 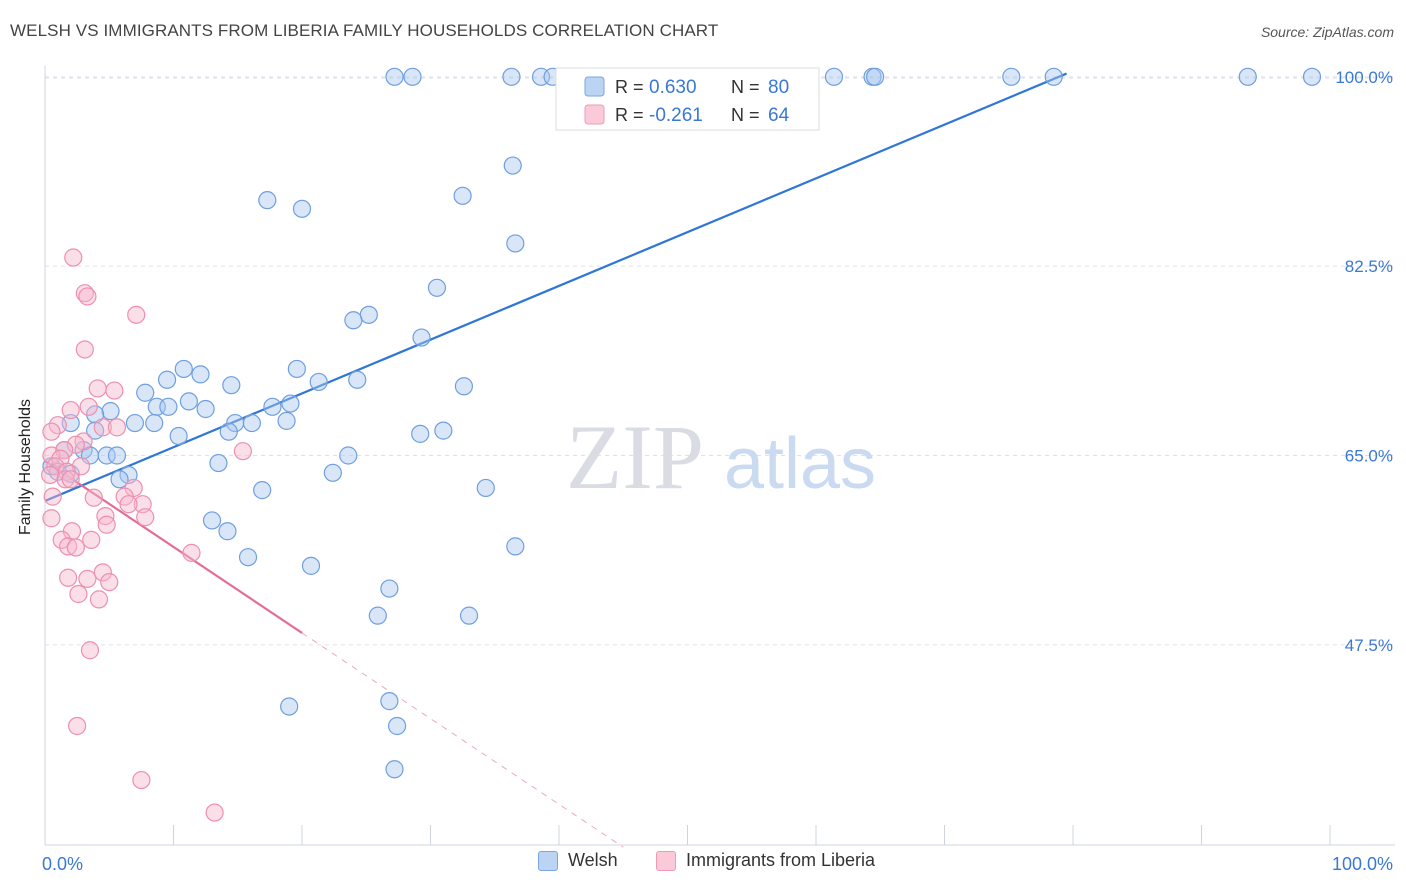 What do you see at coordinates (1369, 266) in the screenshot?
I see `y-tick-label: 82.5%` at bounding box center [1369, 266].